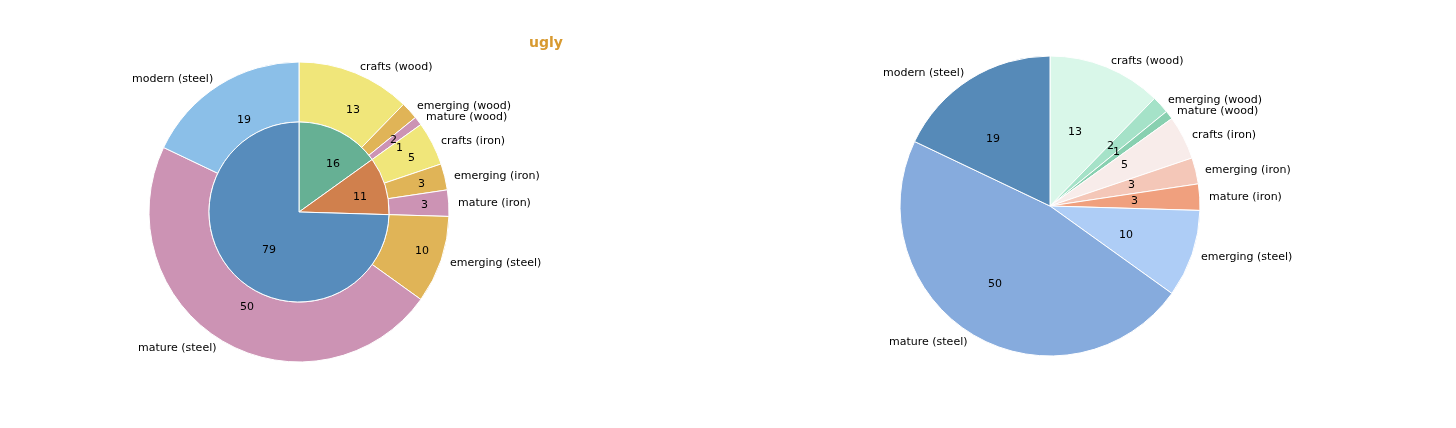 Image resolution: width=1456 pixels, height=428 pixels. What do you see at coordinates (269, 249) in the screenshot?
I see `data-label: 79` at bounding box center [269, 249].